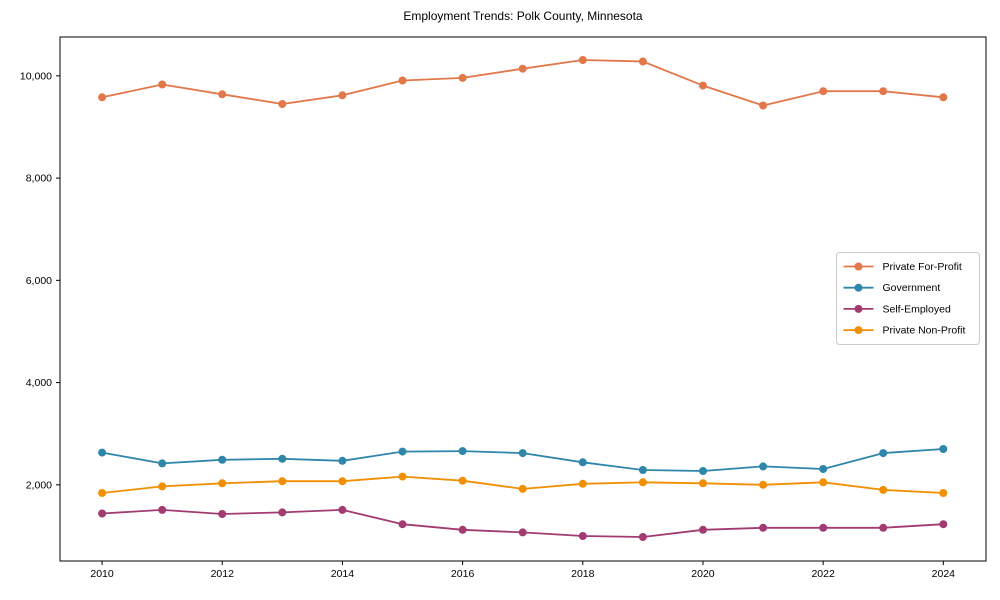  I want to click on series-private-non-profit, so click(523, 484).